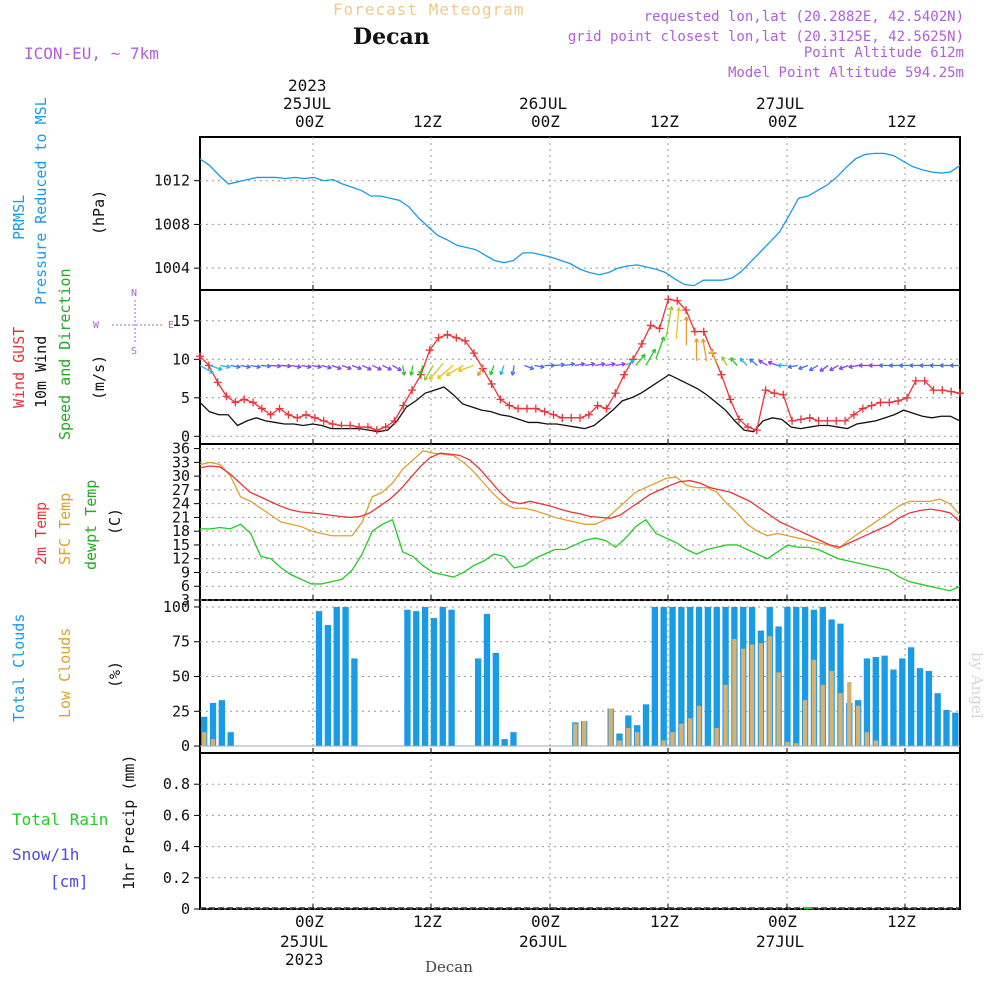 The width and height of the screenshot is (1000, 1000). Describe the element at coordinates (580, 500) in the screenshot. I see `2m-temp-line` at that location.